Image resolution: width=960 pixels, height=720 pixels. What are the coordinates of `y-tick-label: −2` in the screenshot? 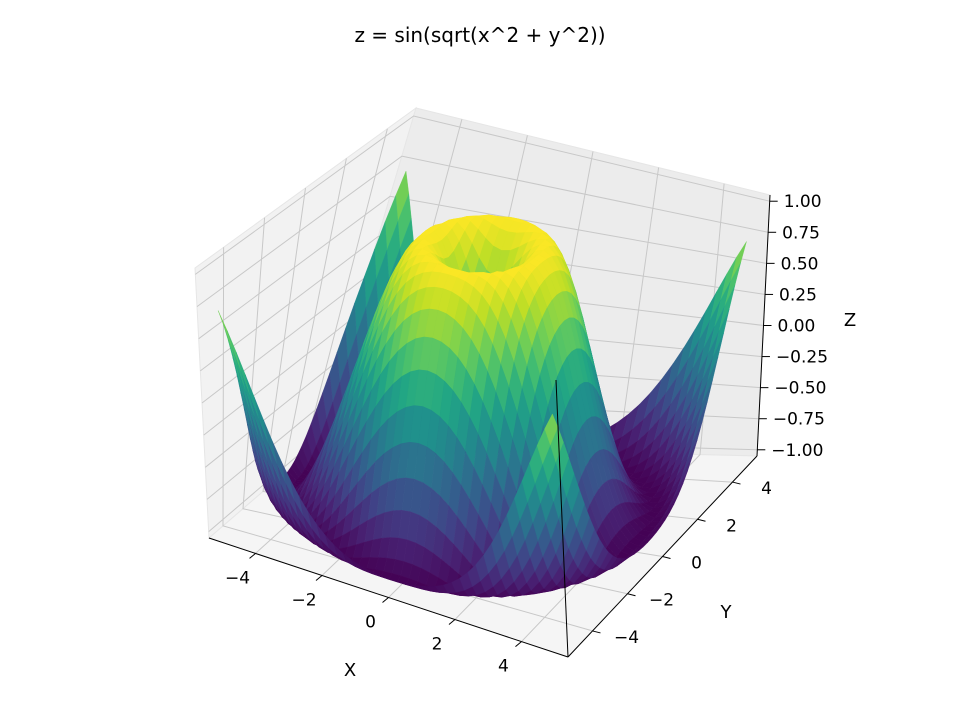 It's located at (661, 601).